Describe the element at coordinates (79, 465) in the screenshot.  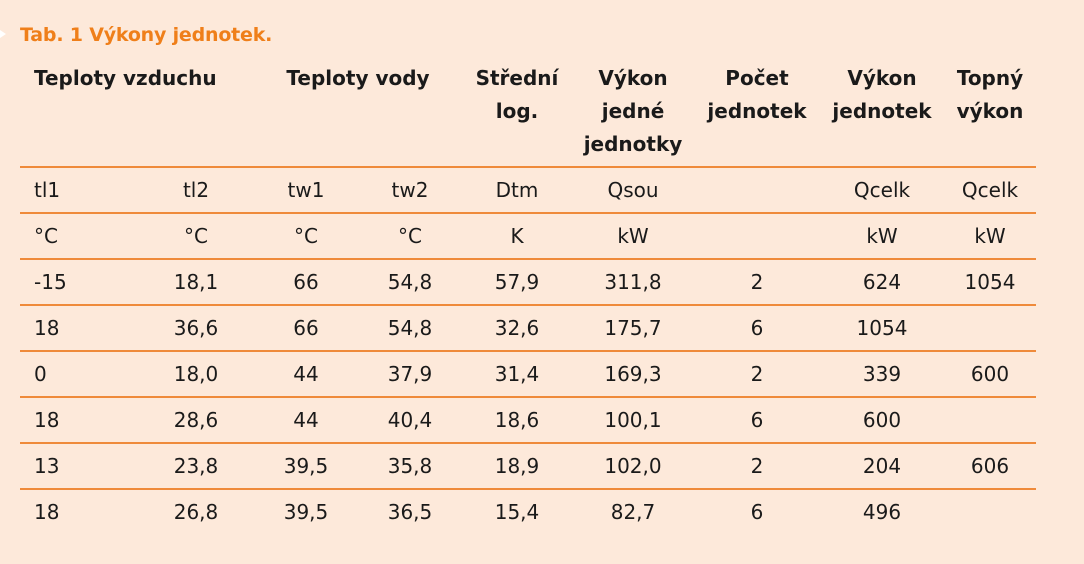
I see `table-cell: 13` at that location.